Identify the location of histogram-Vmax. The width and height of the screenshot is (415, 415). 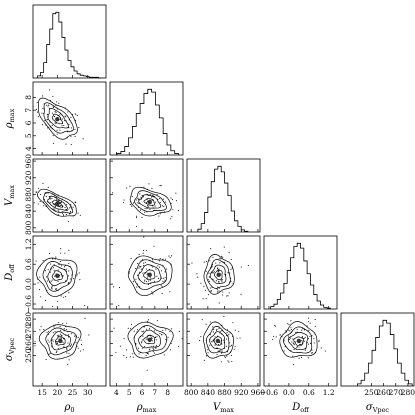
(223, 195).